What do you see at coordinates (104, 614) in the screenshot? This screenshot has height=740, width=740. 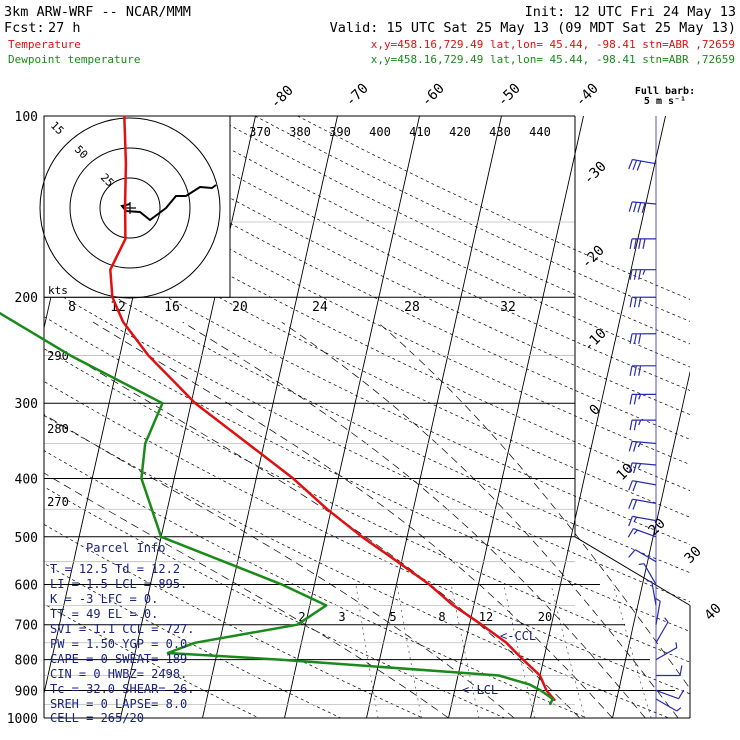 I see `parcel-row-4: TT = 49 EL = 0.` at bounding box center [104, 614].